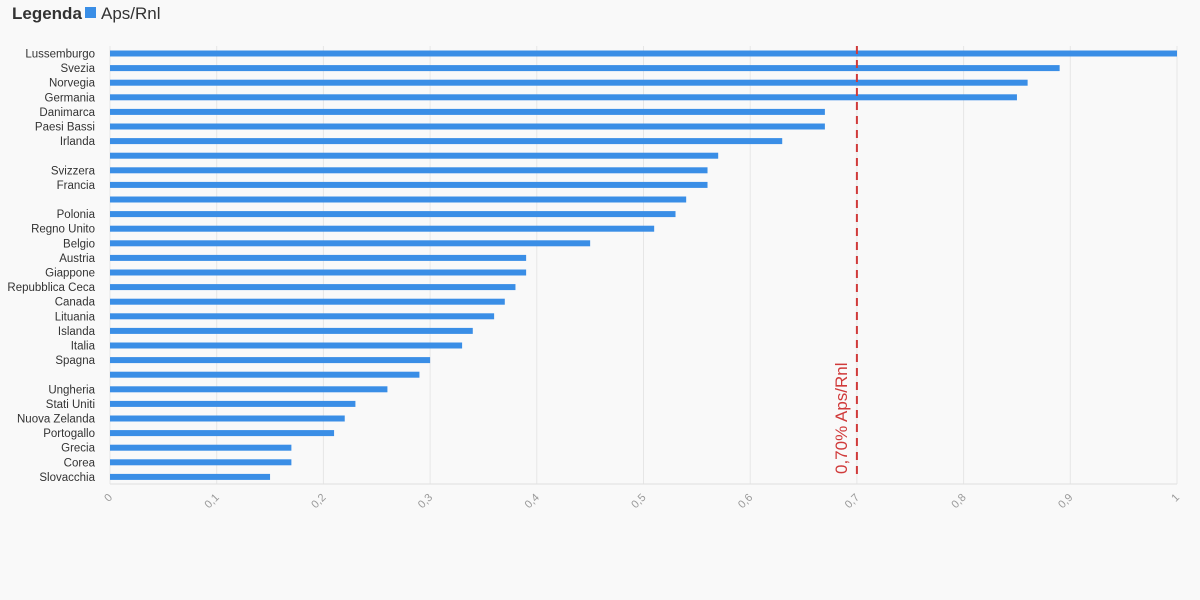 Image resolution: width=1200 pixels, height=600 pixels. What do you see at coordinates (75, 361) in the screenshot?
I see `category-label: Spagna` at bounding box center [75, 361].